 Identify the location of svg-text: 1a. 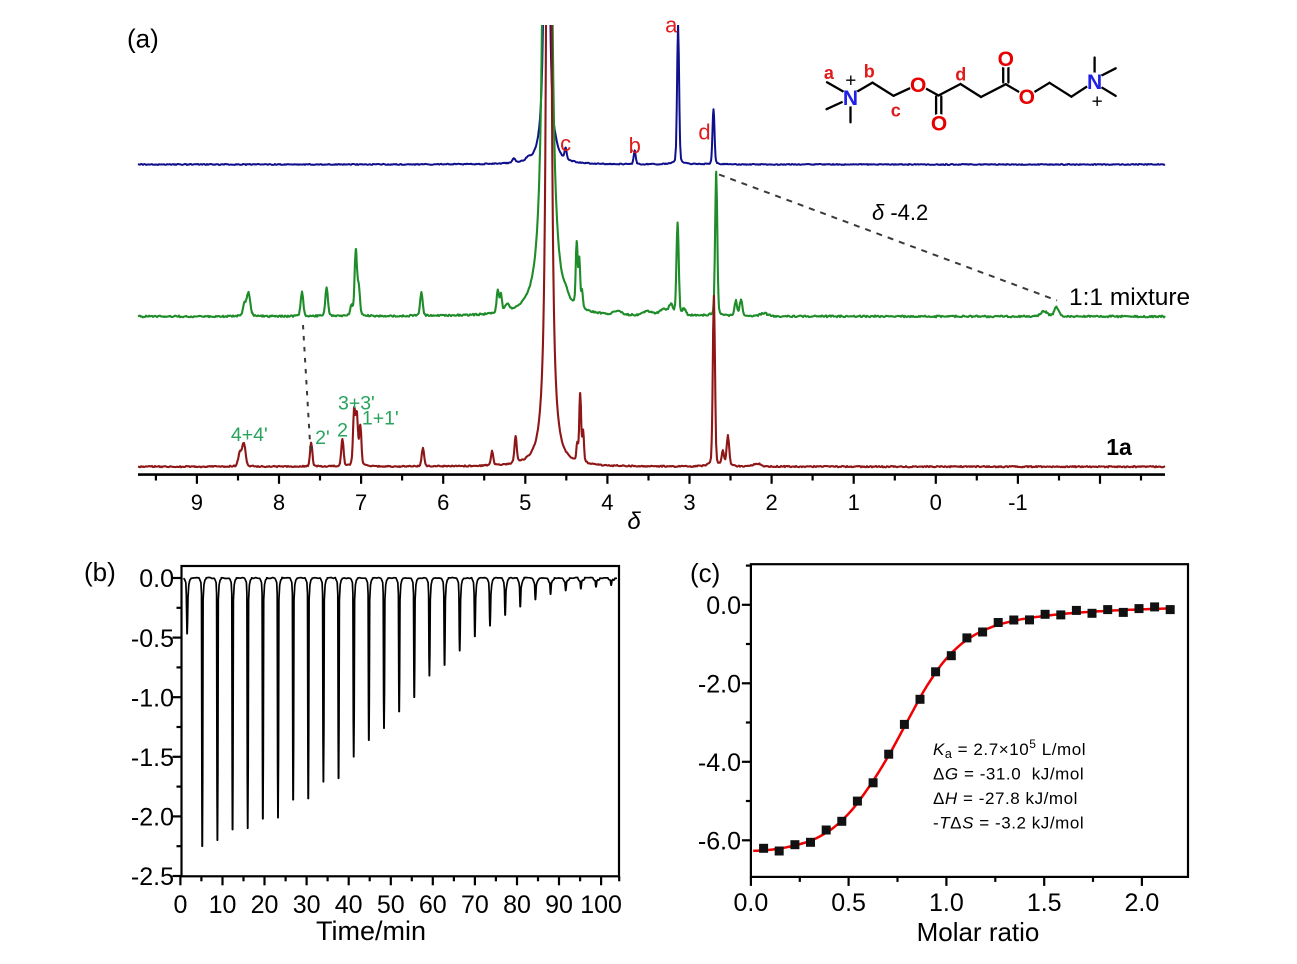
(1119, 447).